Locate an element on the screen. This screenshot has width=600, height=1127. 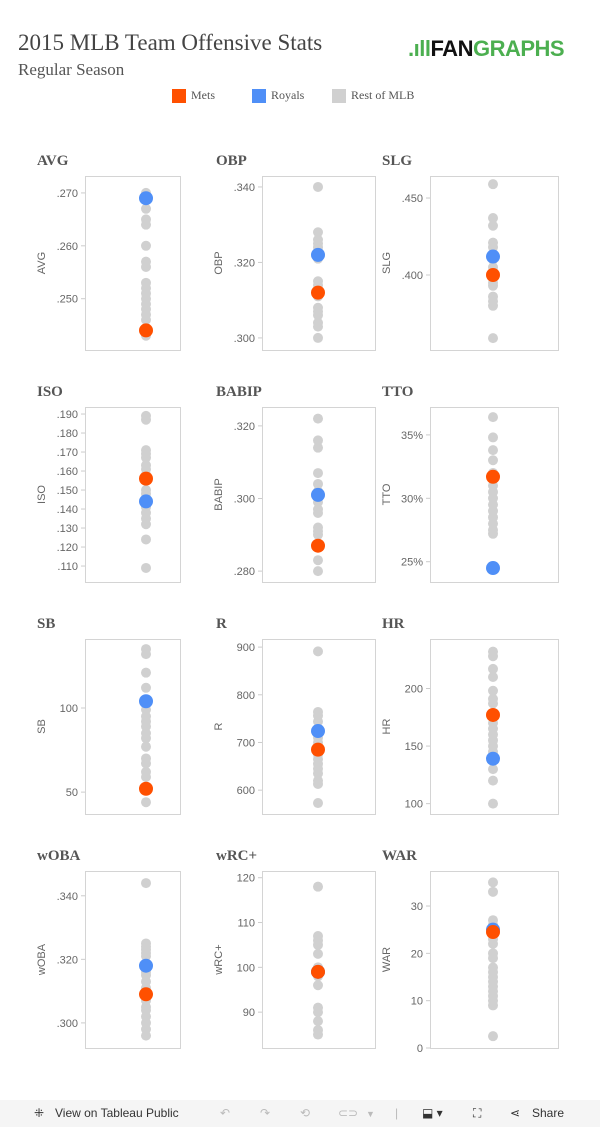
tick-label: 200 is located at coordinates (414, 690).